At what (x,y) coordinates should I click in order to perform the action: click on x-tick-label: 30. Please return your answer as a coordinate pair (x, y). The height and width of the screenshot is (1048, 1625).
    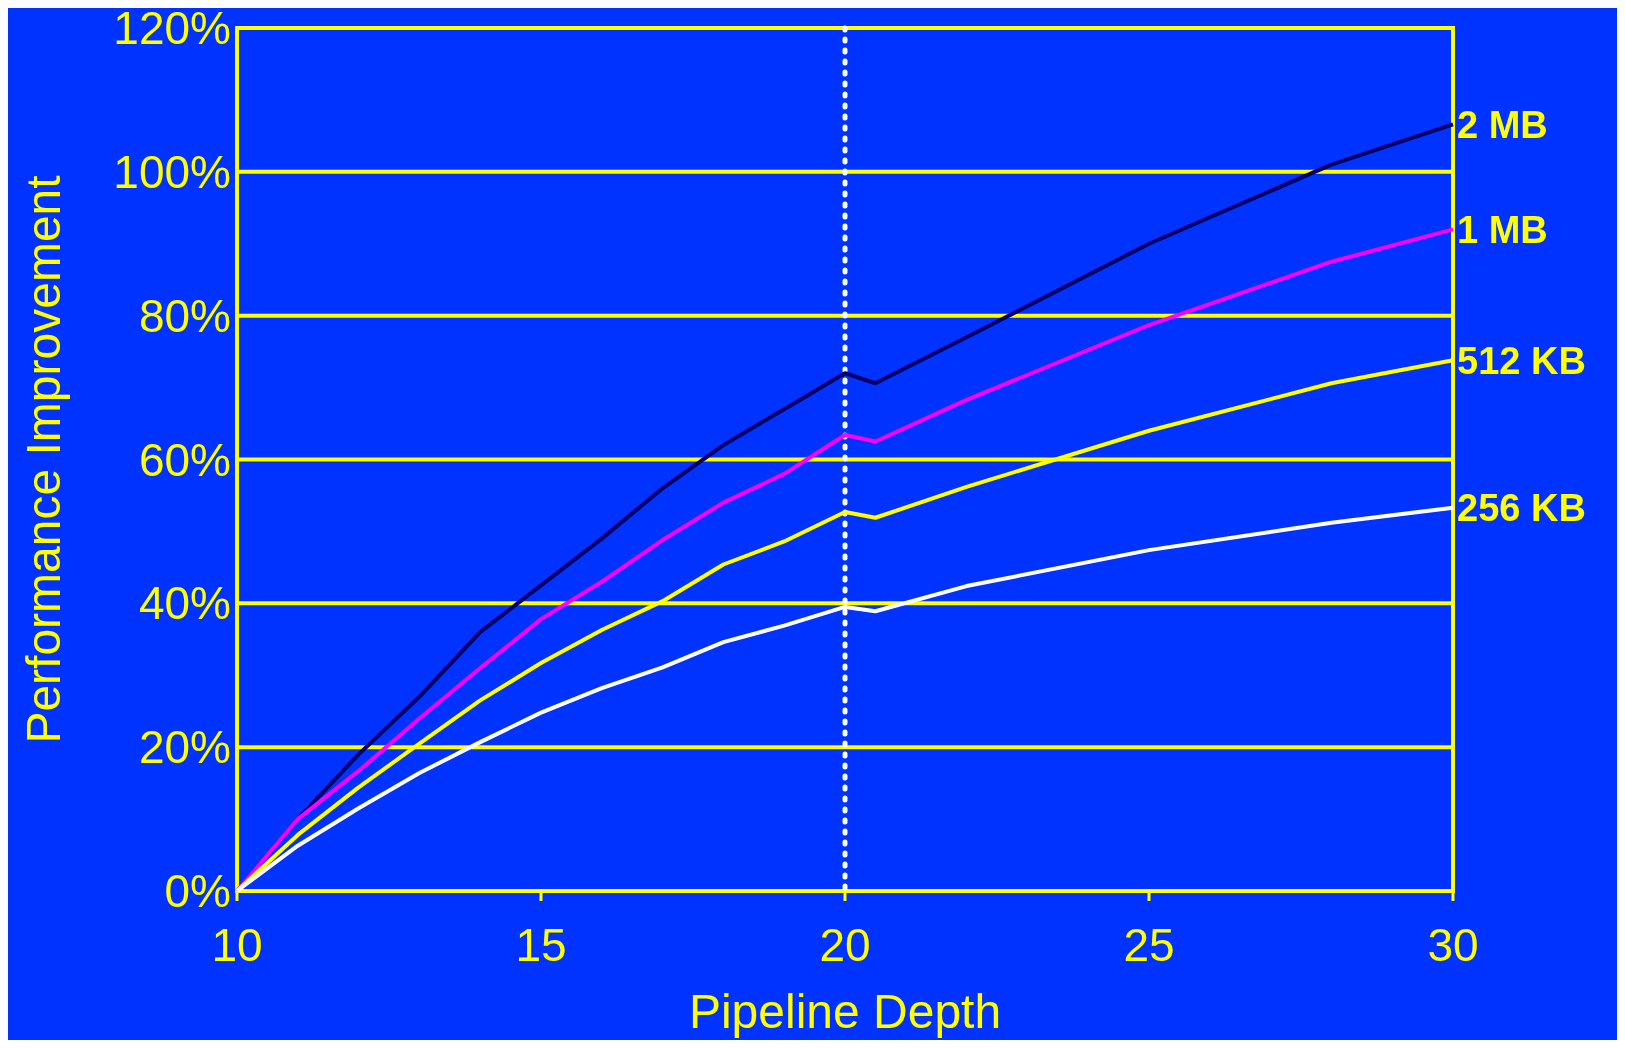
    Looking at the image, I should click on (1453, 945).